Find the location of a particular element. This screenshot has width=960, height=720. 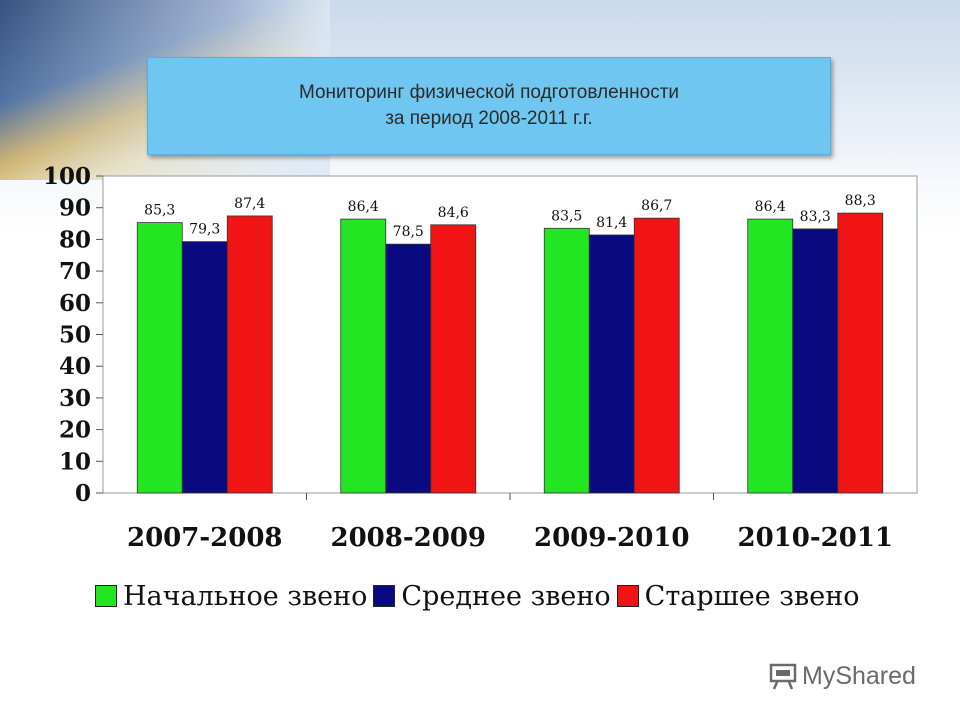

data-label: 84,6 is located at coordinates (453, 213).